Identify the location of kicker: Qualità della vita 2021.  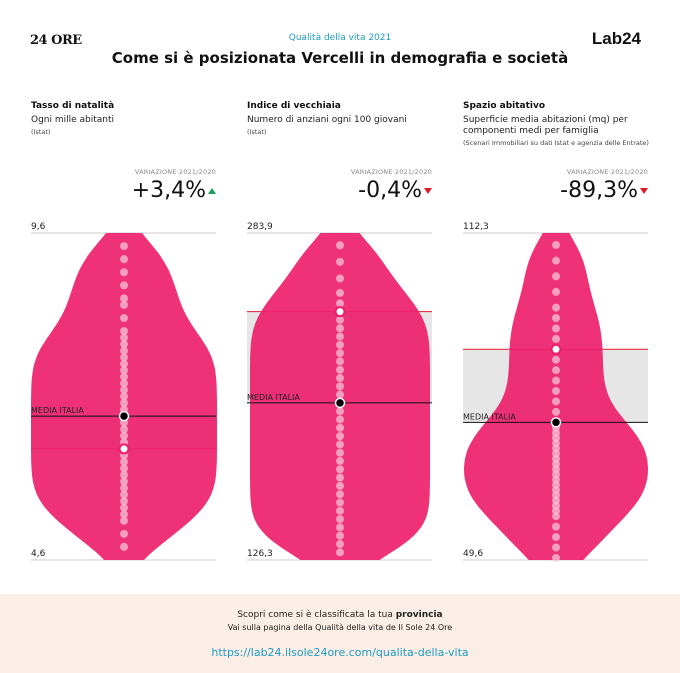
(340, 38).